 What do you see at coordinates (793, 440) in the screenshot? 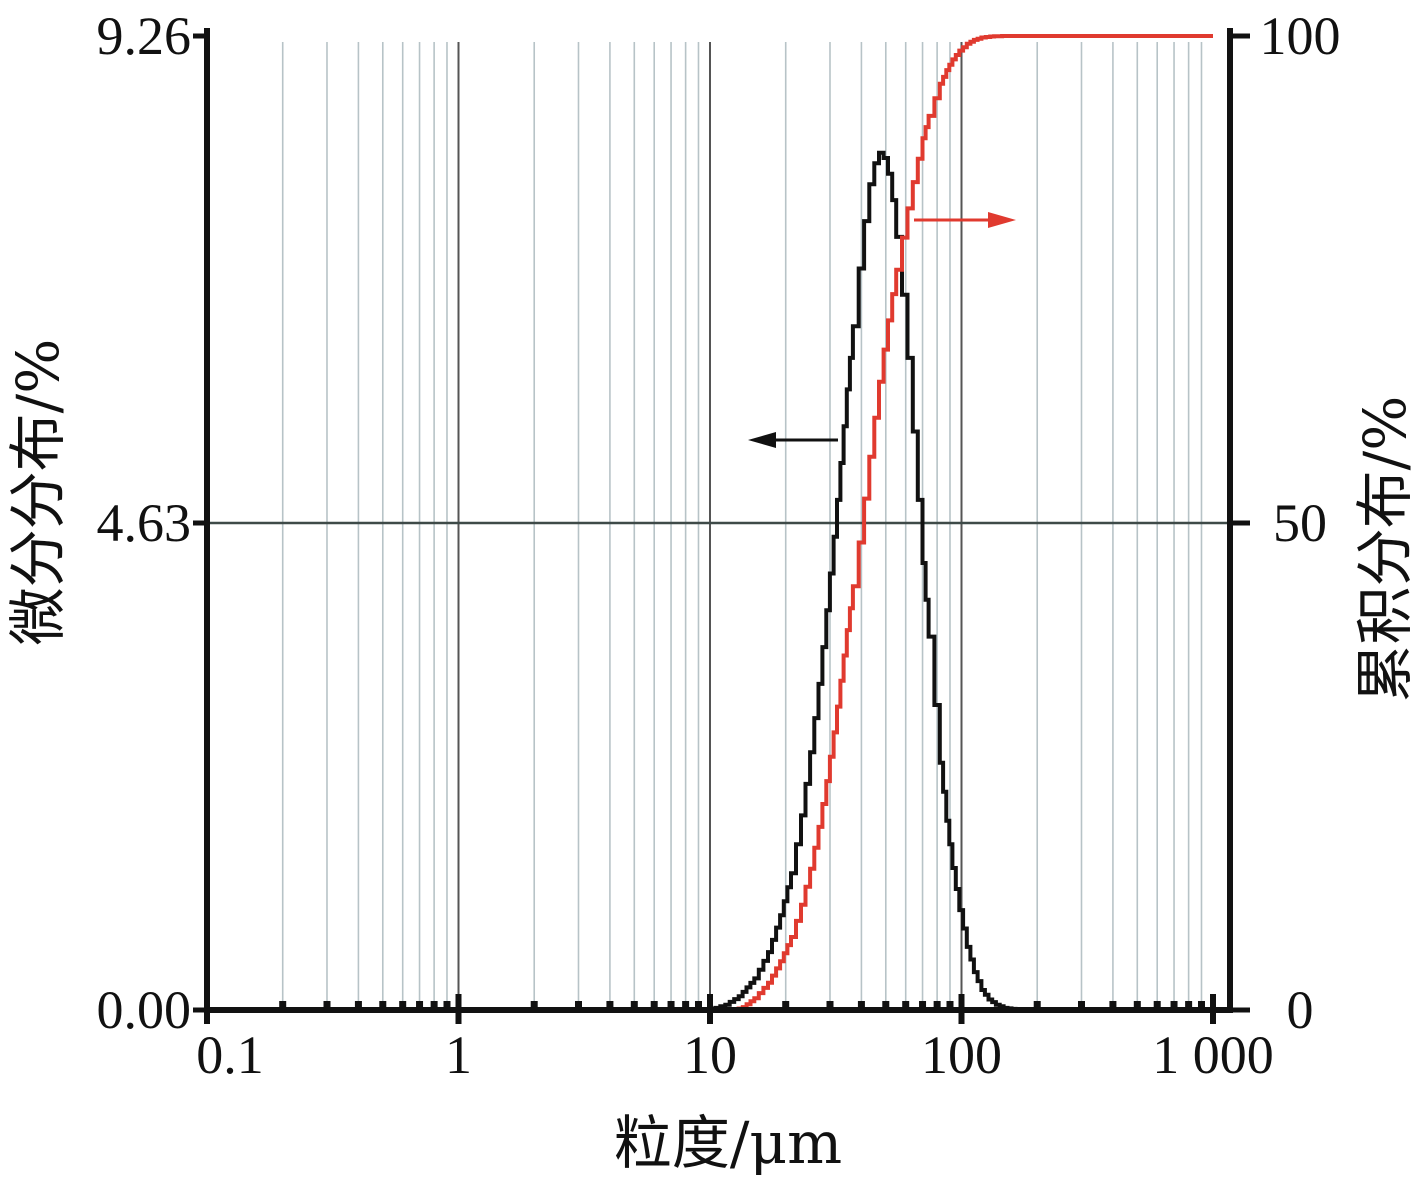
I see `left-axis-arrow` at bounding box center [793, 440].